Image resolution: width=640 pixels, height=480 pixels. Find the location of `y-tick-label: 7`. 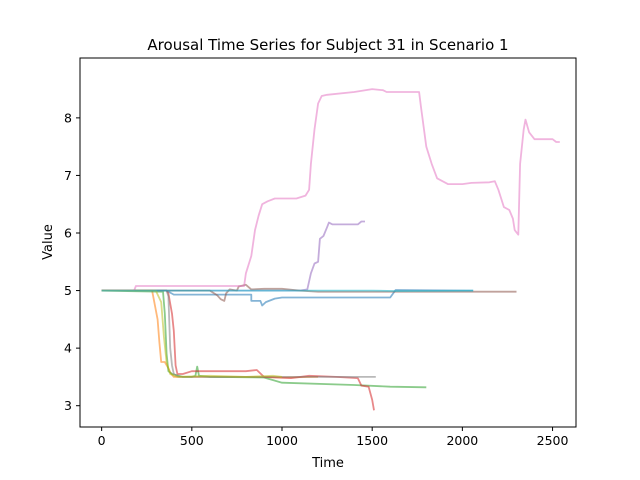

y-tick-label: 7 is located at coordinates (68, 175).